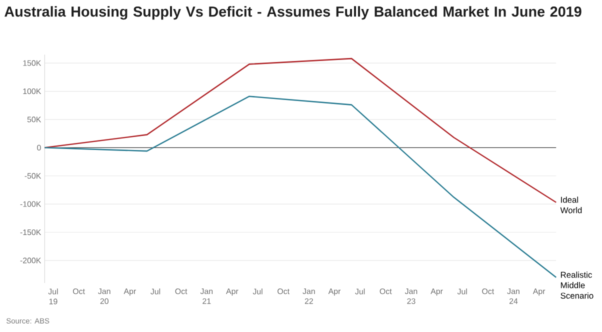 This screenshot has width=602, height=332. Describe the element at coordinates (293, 13) in the screenshot. I see `chart-title: Australia Housing Supply Vs Deficit - Assumes Fully Balanced Market In June 2019` at that location.